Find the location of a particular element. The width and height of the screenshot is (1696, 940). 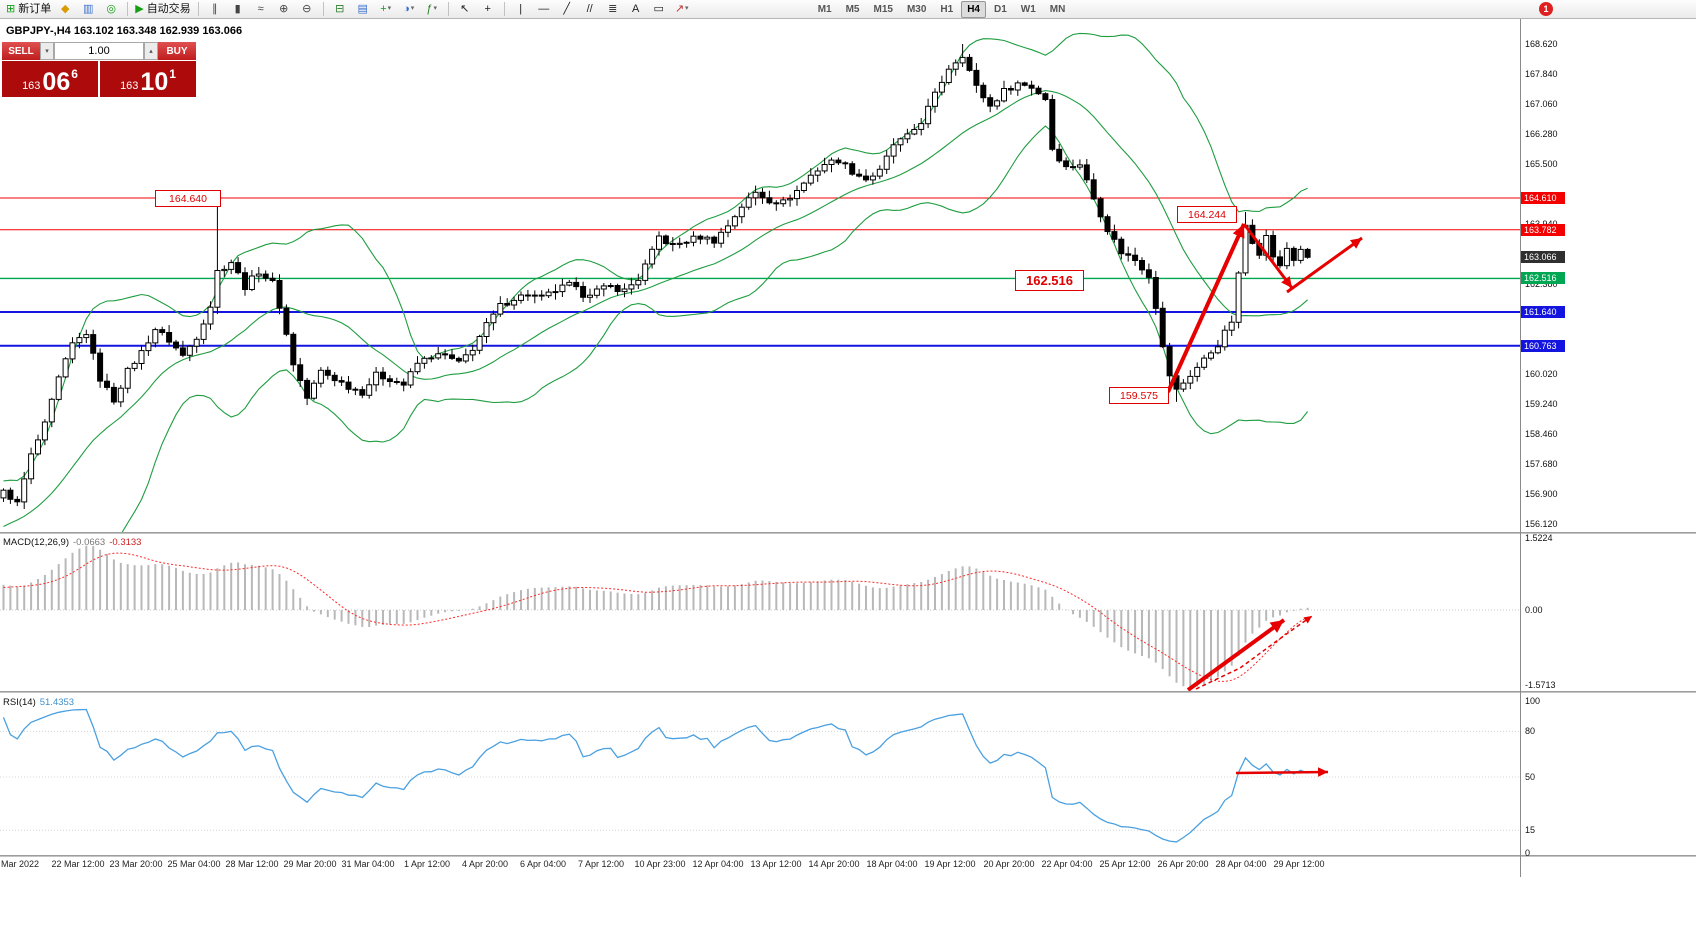

fibonacci-button: ≣ is located at coordinates (613, 9).